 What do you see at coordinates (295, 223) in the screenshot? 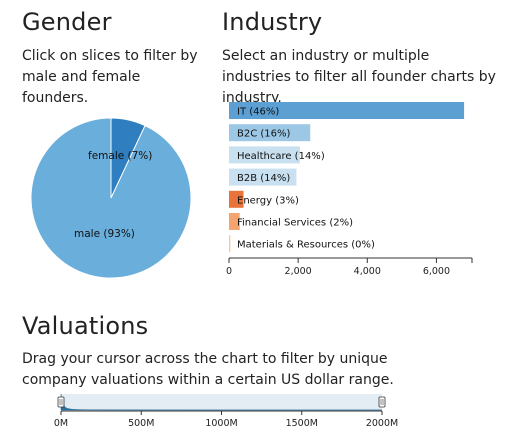
I see `industry-bar-label: Financial Services (2%)` at bounding box center [295, 223].